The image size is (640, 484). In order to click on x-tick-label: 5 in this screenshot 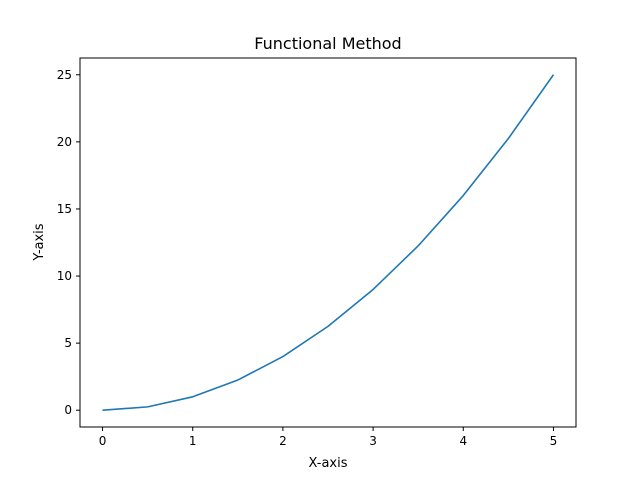, I will do `click(554, 441)`.